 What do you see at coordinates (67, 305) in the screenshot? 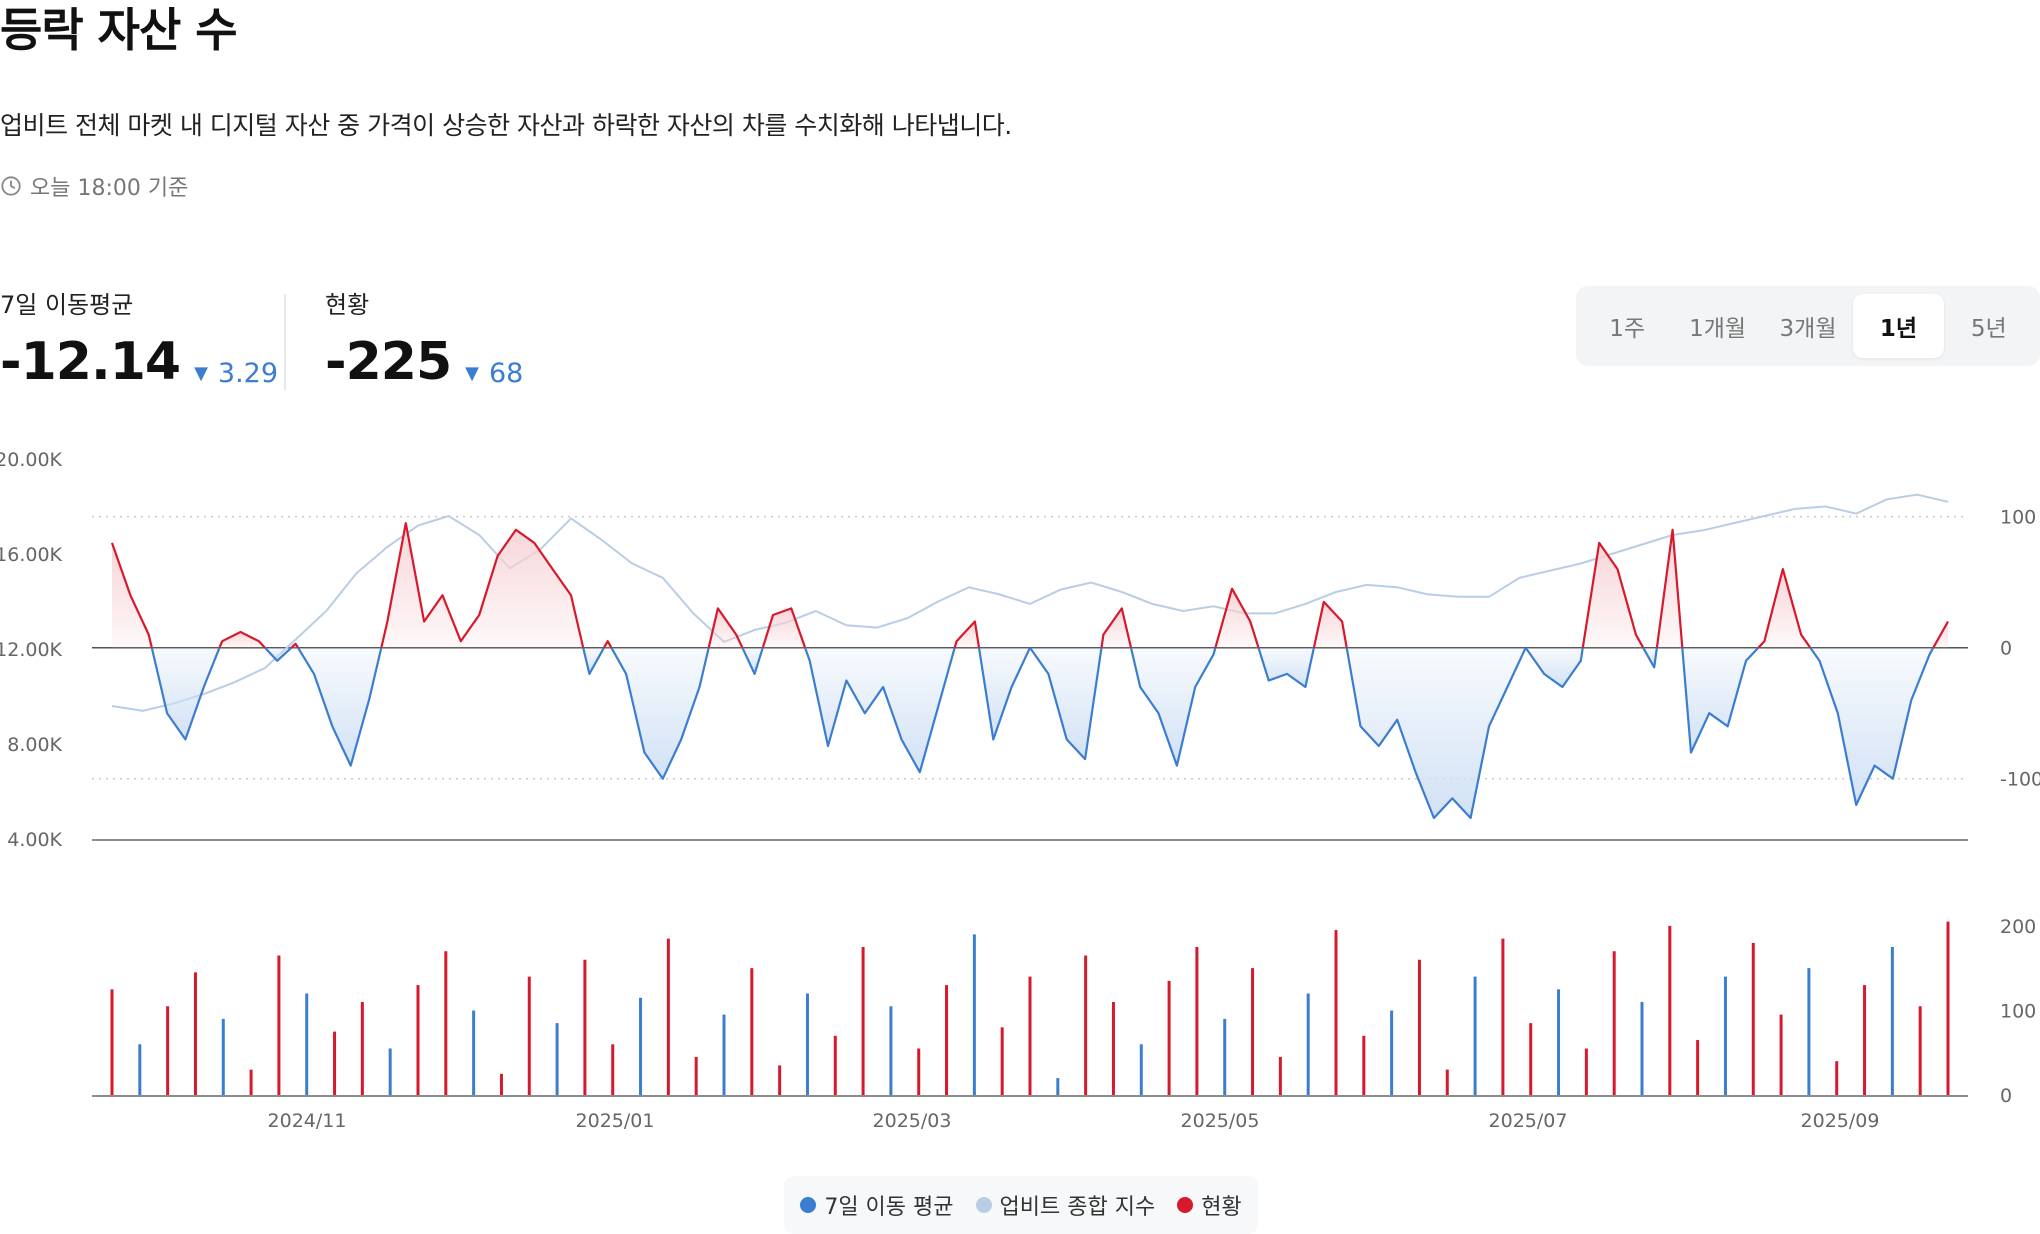
I see `metric-label: 7일 이동평균` at bounding box center [67, 305].